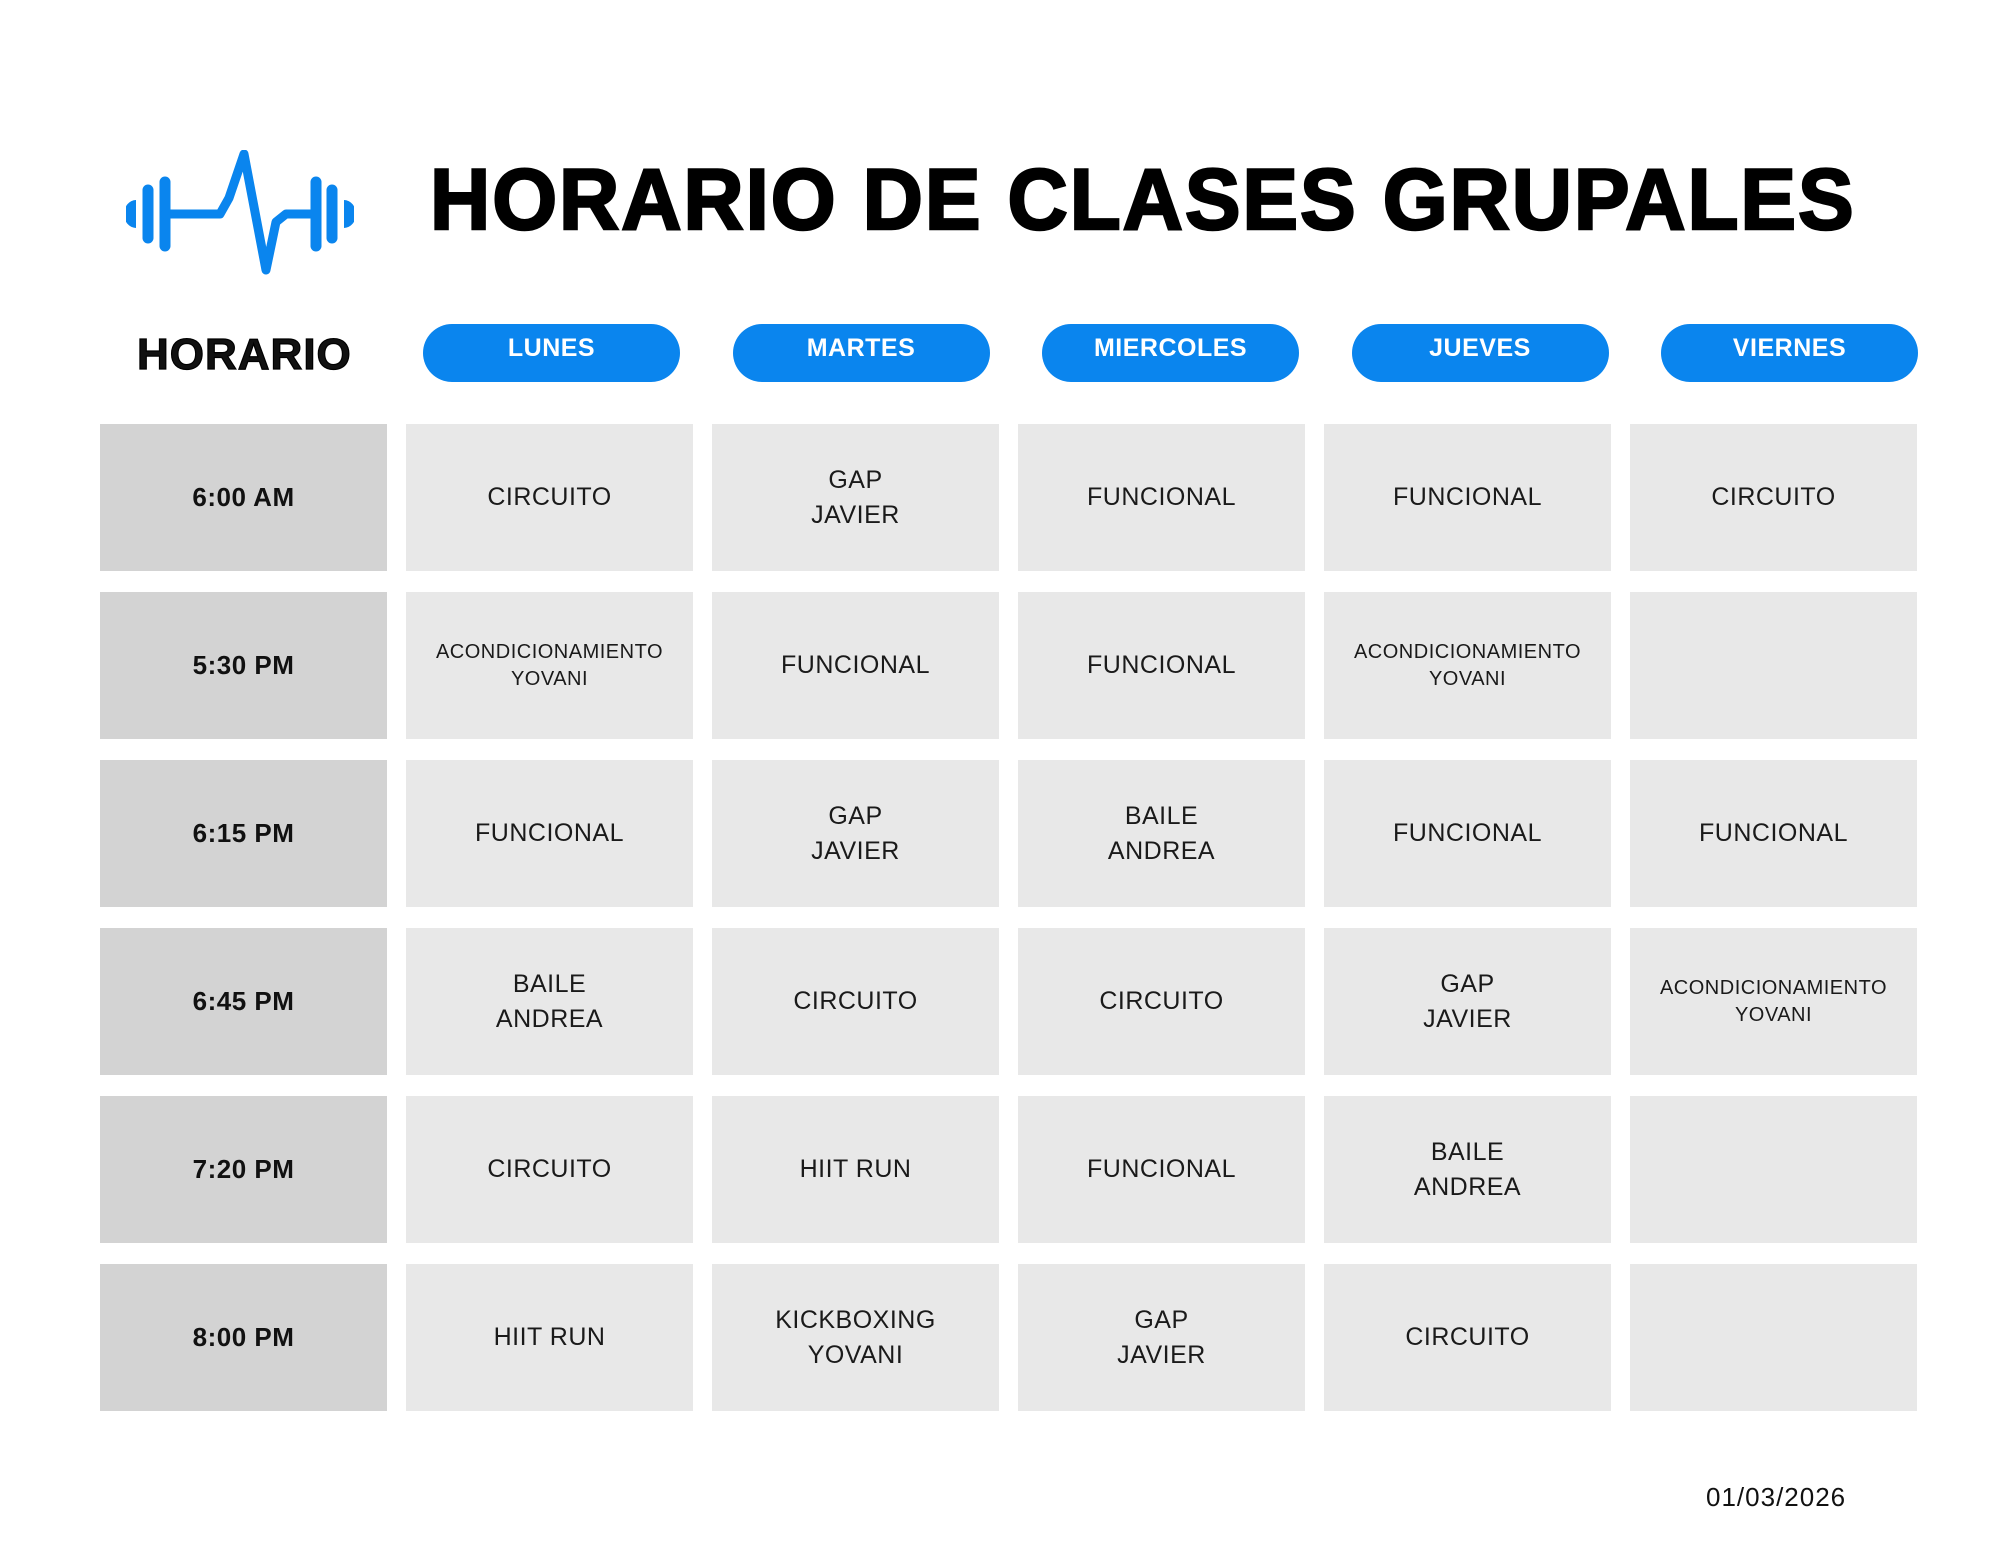  What do you see at coordinates (1142, 200) in the screenshot?
I see `page-title: HORARIO DE CLASES GRUPALES` at bounding box center [1142, 200].